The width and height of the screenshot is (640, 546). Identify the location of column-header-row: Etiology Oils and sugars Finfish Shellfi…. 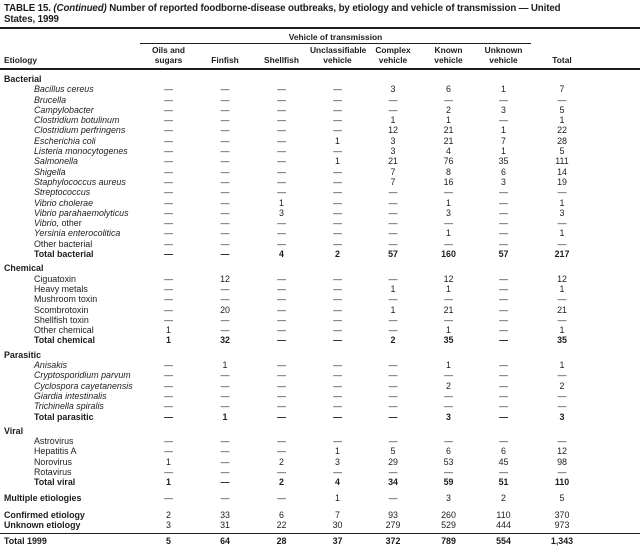
(320, 55).